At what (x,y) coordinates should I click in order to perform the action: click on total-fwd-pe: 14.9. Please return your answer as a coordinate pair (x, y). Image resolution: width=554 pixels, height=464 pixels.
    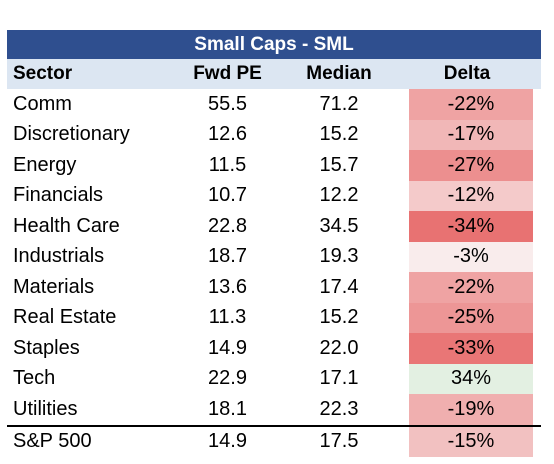
    Looking at the image, I should click on (227, 441).